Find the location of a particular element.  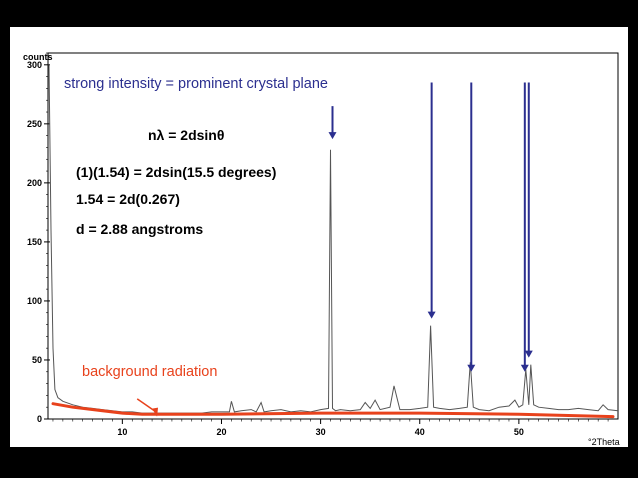

equation-line-4: d = 2.88 angstroms is located at coordinates (139, 229).